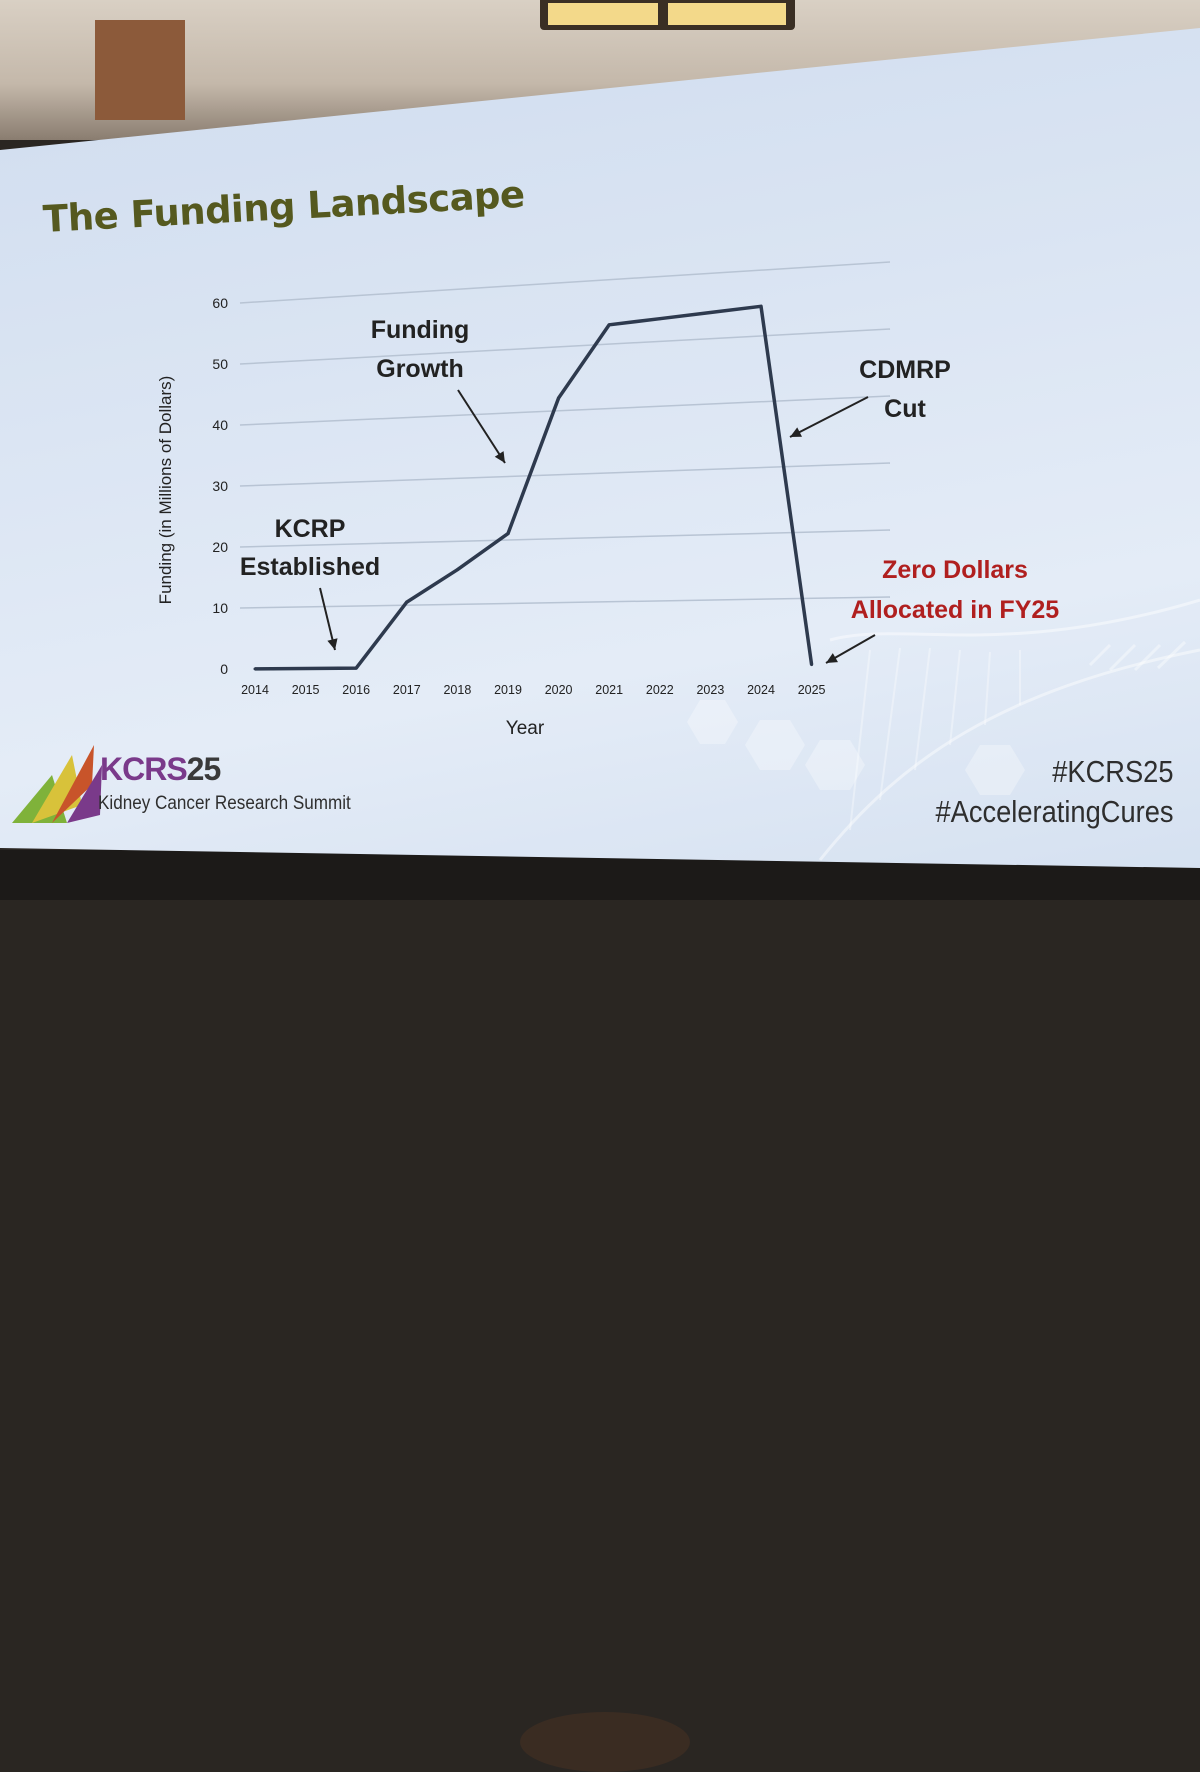 Image resolution: width=1200 pixels, height=1772 pixels. What do you see at coordinates (220, 608) in the screenshot?
I see `y-tick-label: 10` at bounding box center [220, 608].